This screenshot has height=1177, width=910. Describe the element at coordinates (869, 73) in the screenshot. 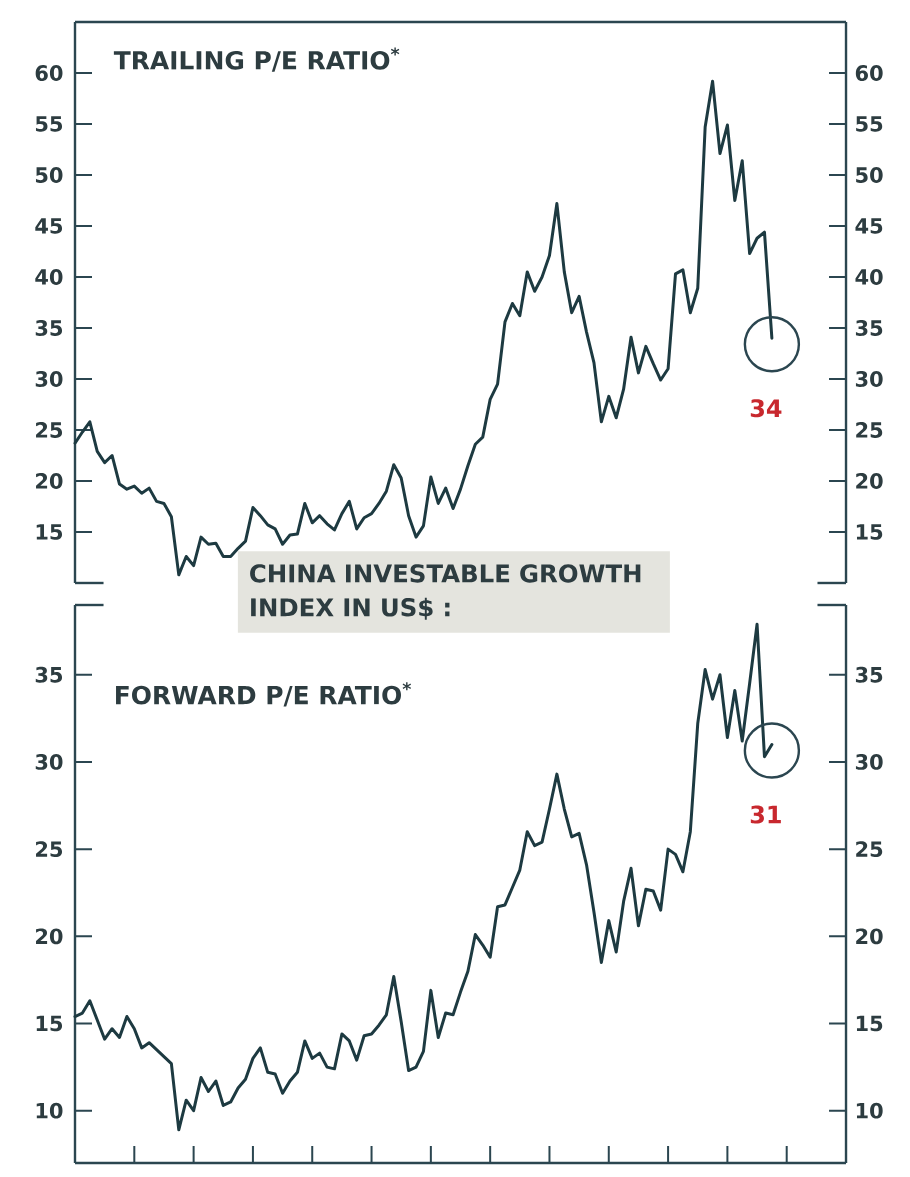

I see `y2-tick-label: 60` at that location.